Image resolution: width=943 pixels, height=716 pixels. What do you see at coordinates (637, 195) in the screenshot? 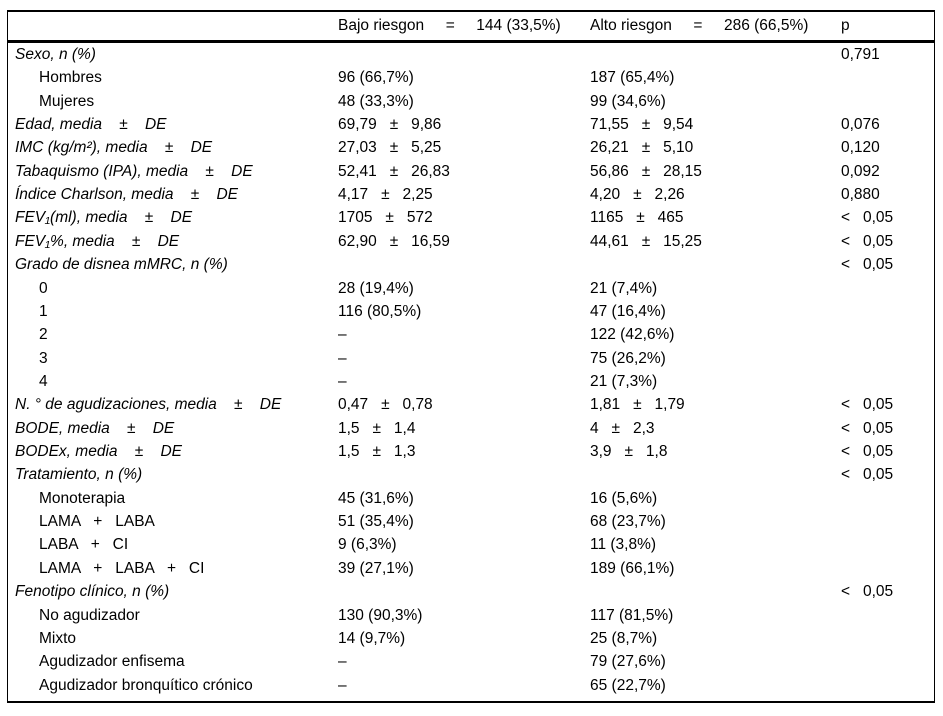
I see `high-risk-cell: 4,20 ± 2,26` at bounding box center [637, 195].